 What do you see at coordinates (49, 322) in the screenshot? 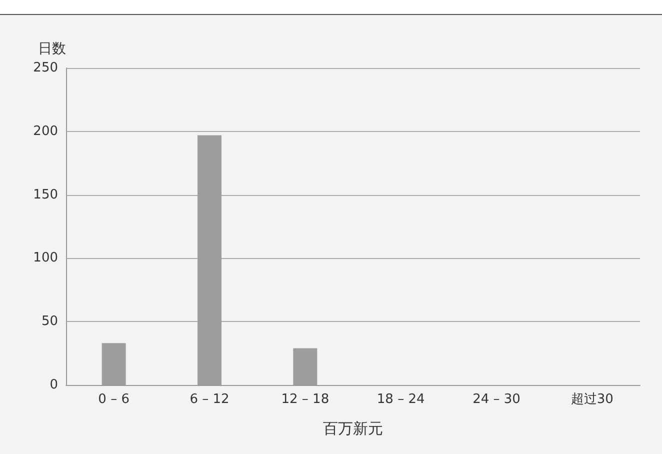
I see `y-tick-label: 50` at bounding box center [49, 322].